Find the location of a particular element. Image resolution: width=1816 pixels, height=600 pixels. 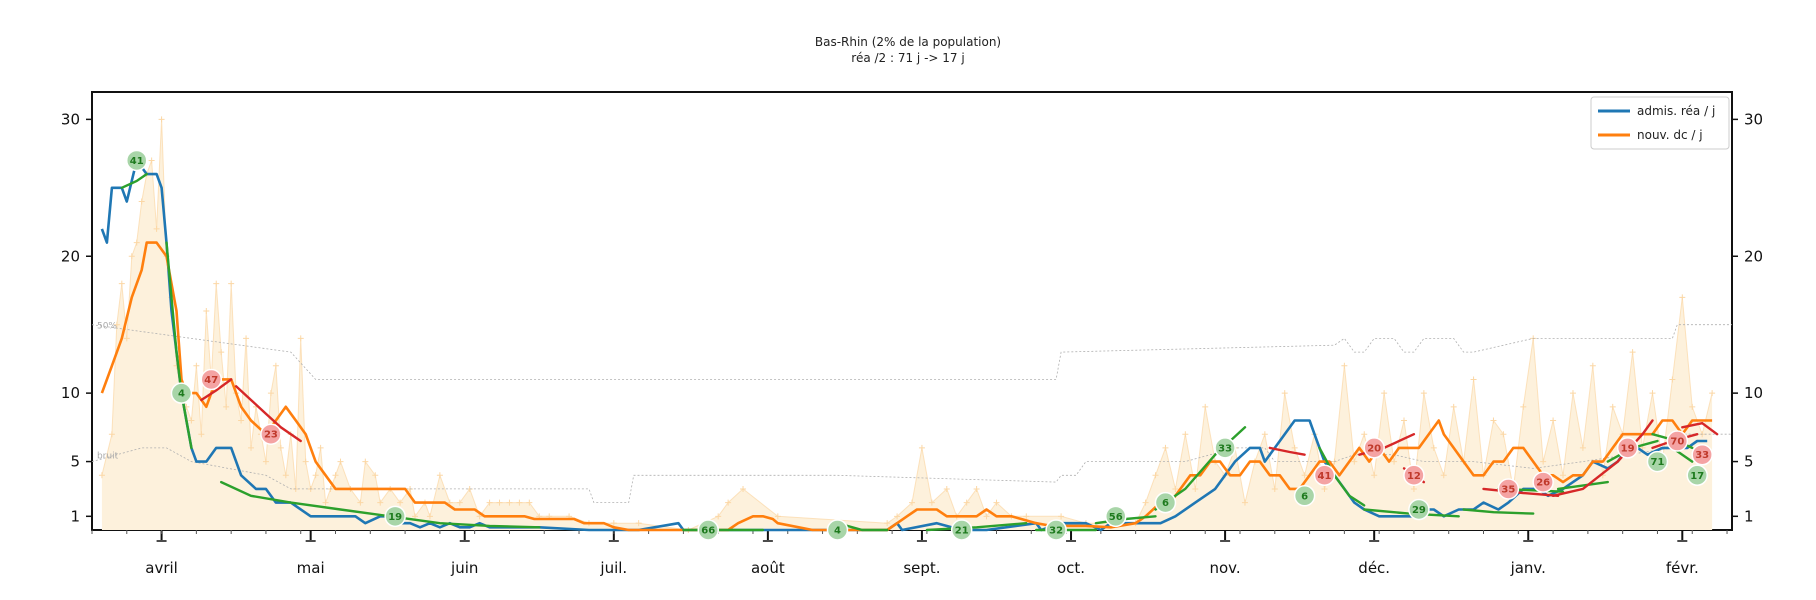

annotation-label: 66 is located at coordinates (708, 531).